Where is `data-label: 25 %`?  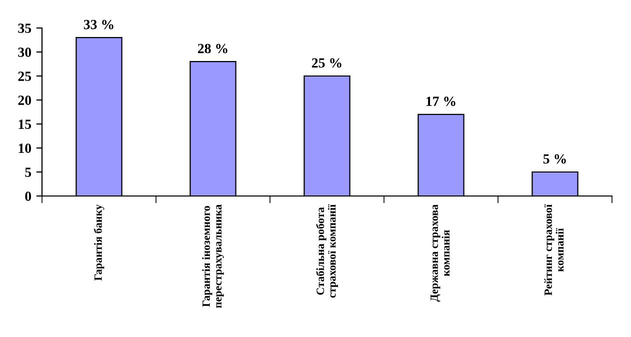 data-label: 25 % is located at coordinates (327, 63).